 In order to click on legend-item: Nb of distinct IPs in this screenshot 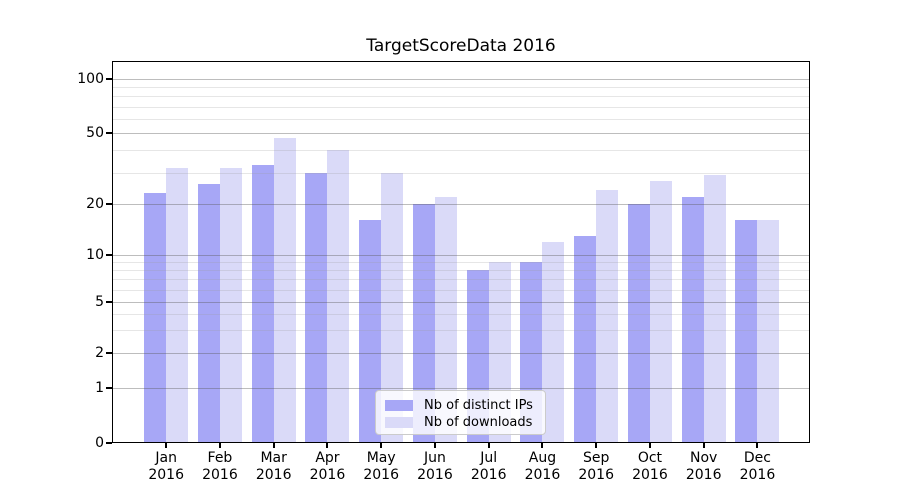, I will do `click(460, 405)`.